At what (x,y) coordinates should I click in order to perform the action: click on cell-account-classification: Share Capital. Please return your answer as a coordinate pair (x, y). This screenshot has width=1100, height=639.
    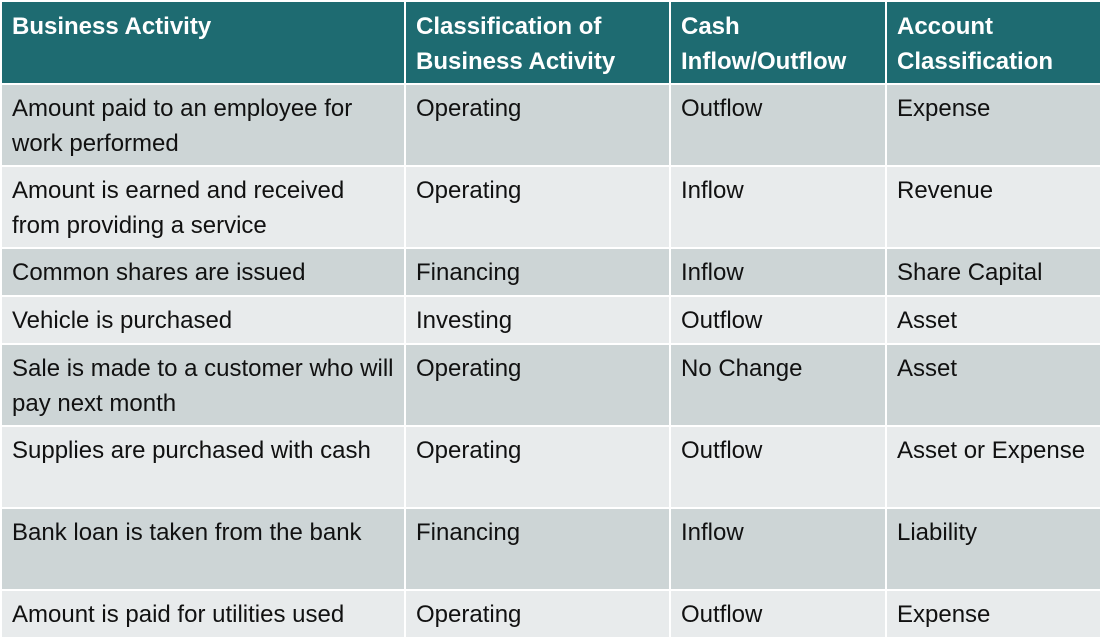
    Looking at the image, I should click on (992, 272).